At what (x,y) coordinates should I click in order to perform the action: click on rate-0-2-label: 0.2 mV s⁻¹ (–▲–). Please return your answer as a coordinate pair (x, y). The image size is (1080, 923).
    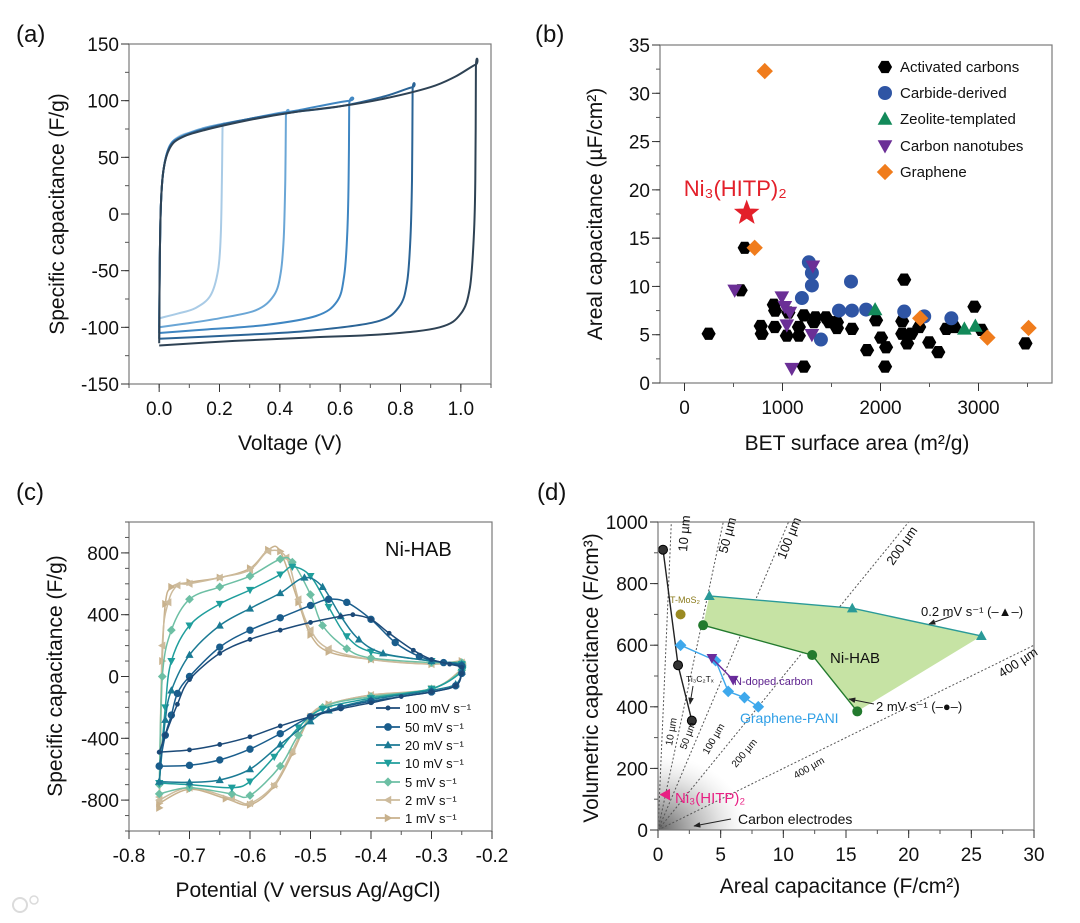
    Looking at the image, I should click on (972, 611).